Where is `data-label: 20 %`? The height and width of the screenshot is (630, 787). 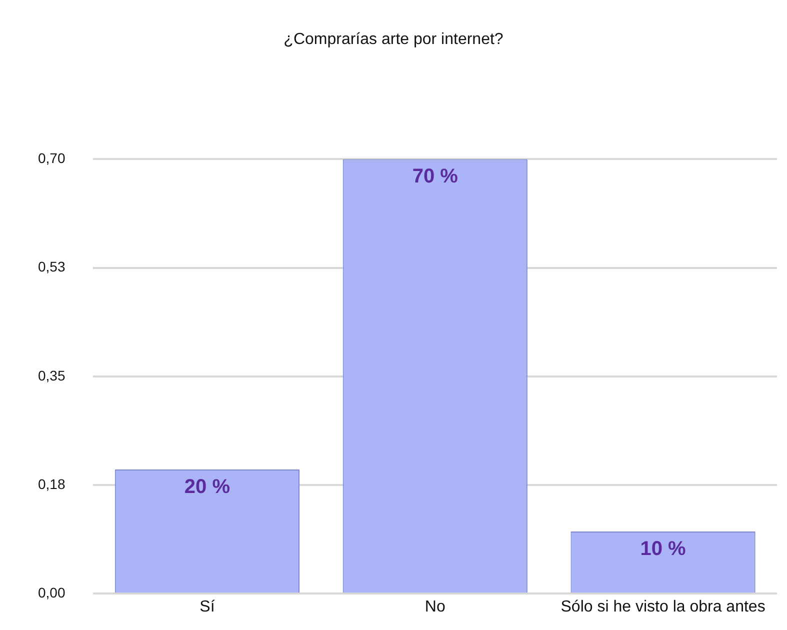 data-label: 20 % is located at coordinates (207, 487).